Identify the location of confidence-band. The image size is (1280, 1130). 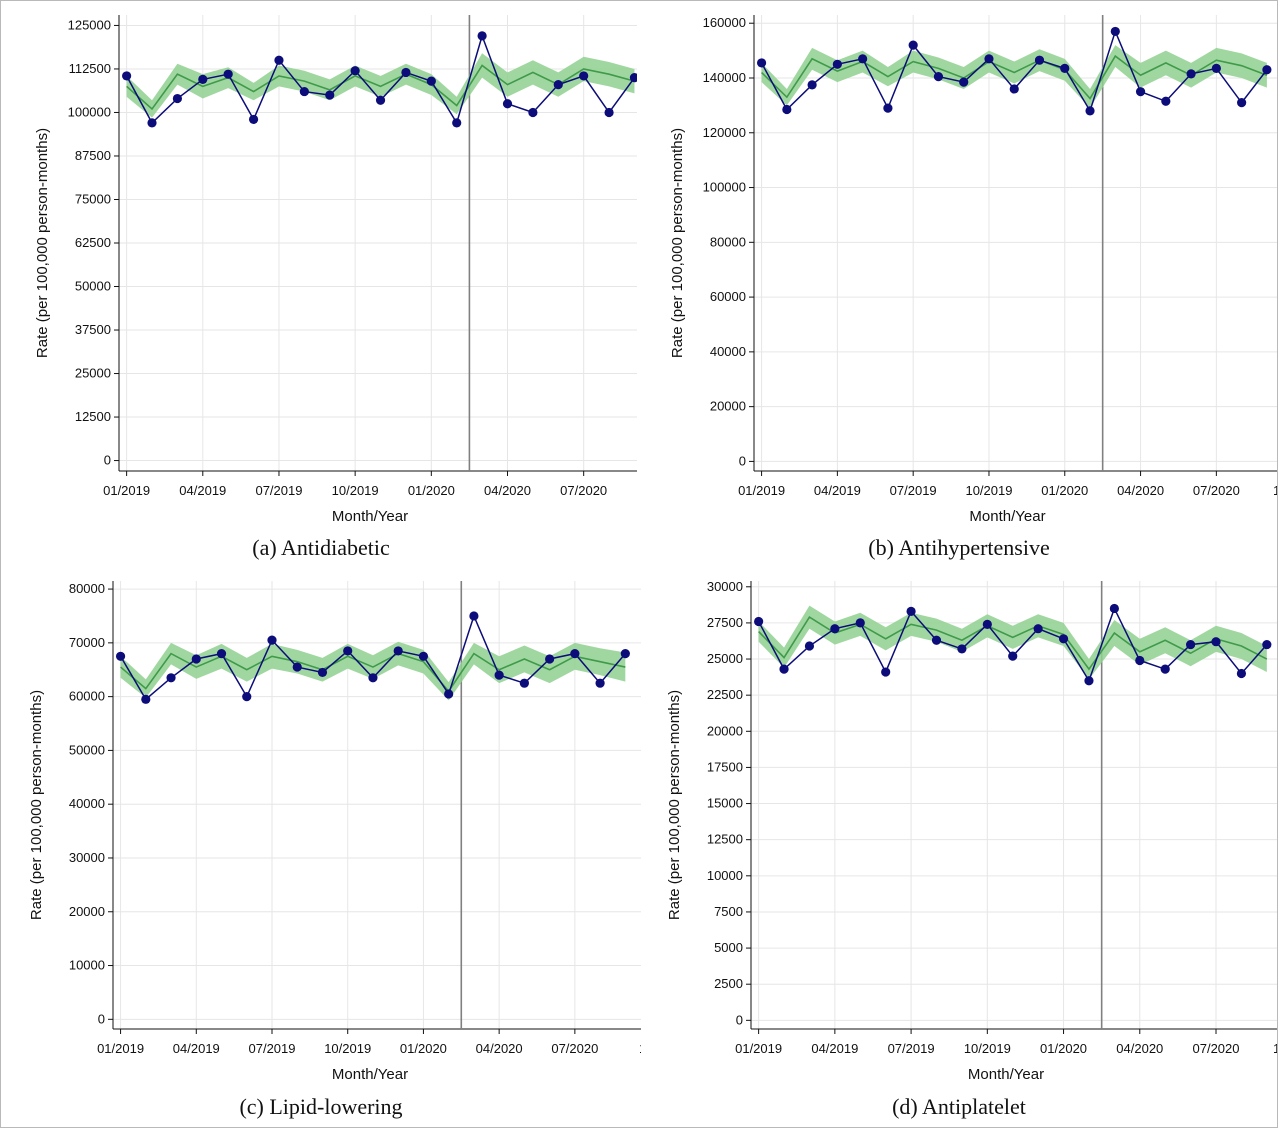
(373, 671).